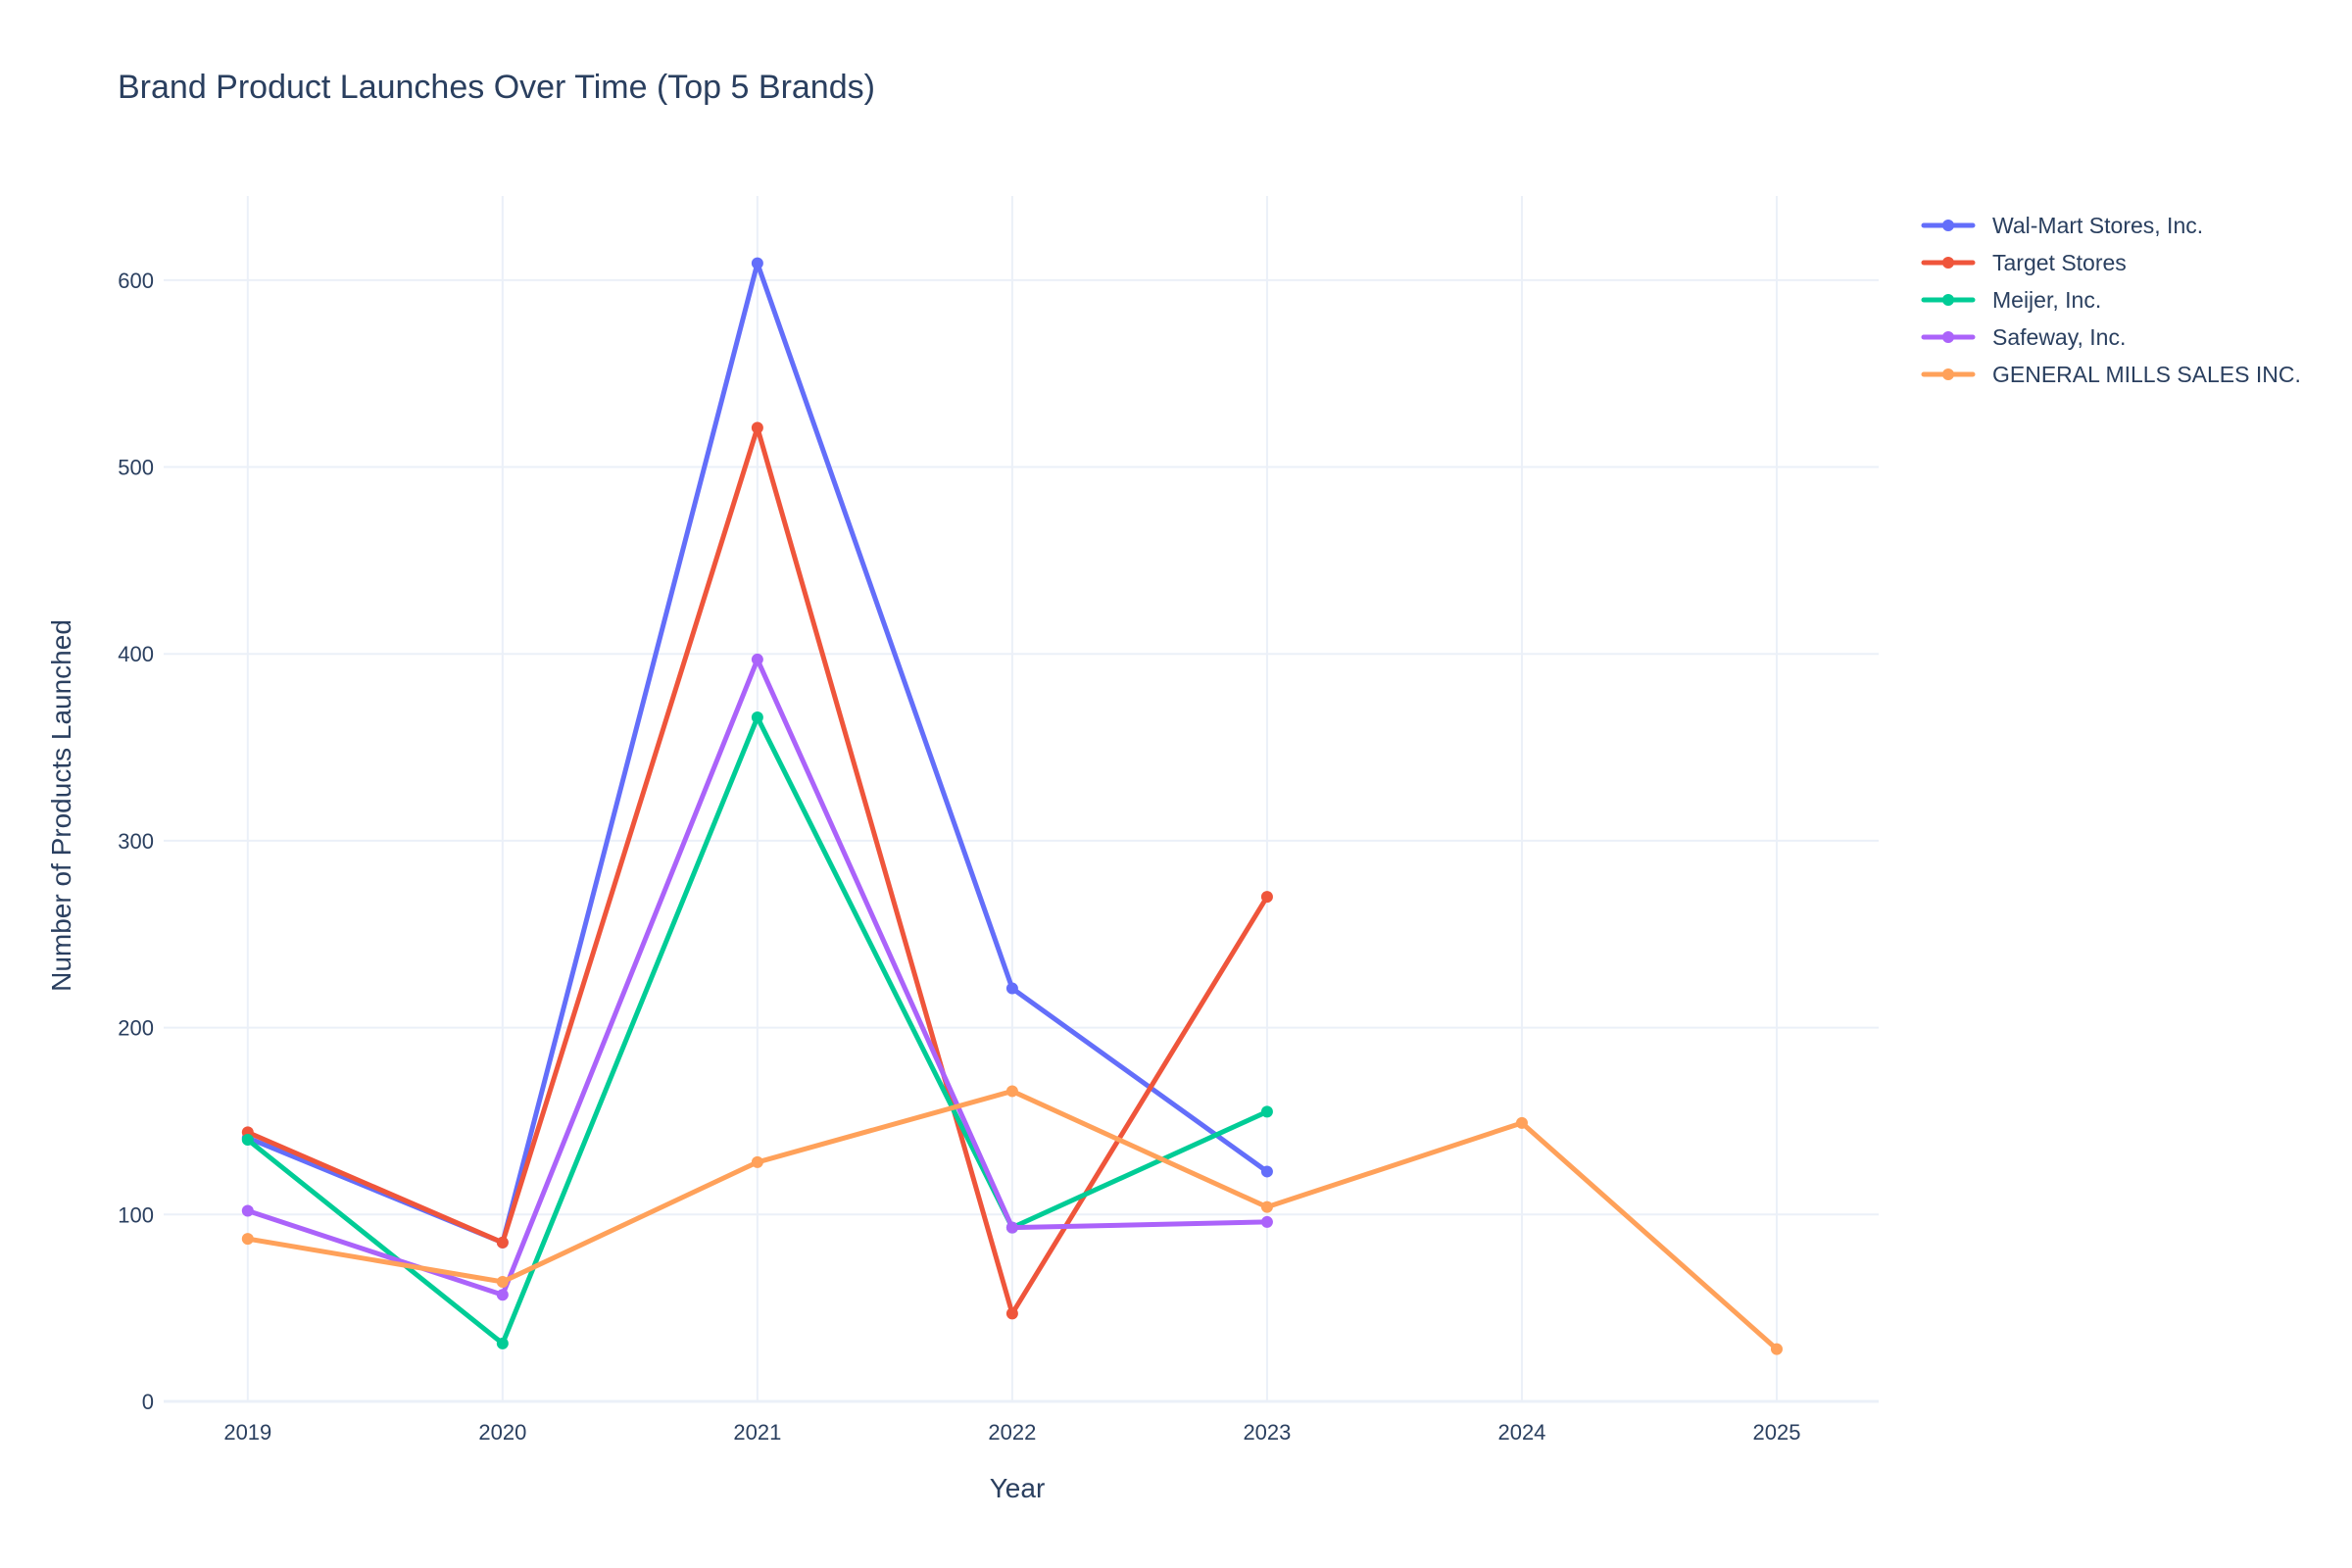 Image resolution: width=2352 pixels, height=1568 pixels. I want to click on legend-item: Target Stores, so click(2024, 262).